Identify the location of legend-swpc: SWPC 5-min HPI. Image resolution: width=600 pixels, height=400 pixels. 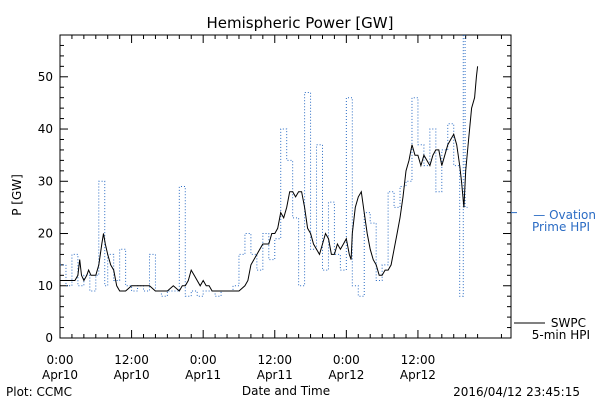
(552, 329).